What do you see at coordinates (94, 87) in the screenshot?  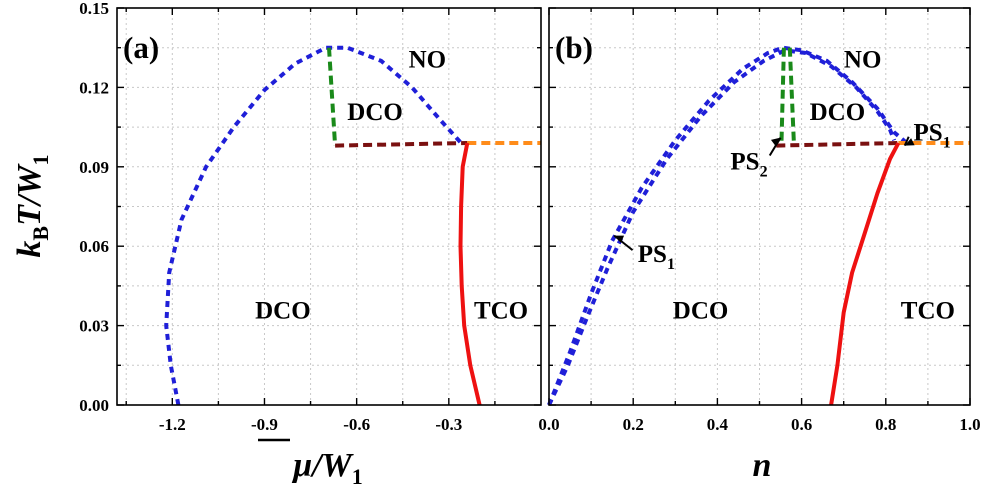 I see `y-tick-label: 0.12` at bounding box center [94, 87].